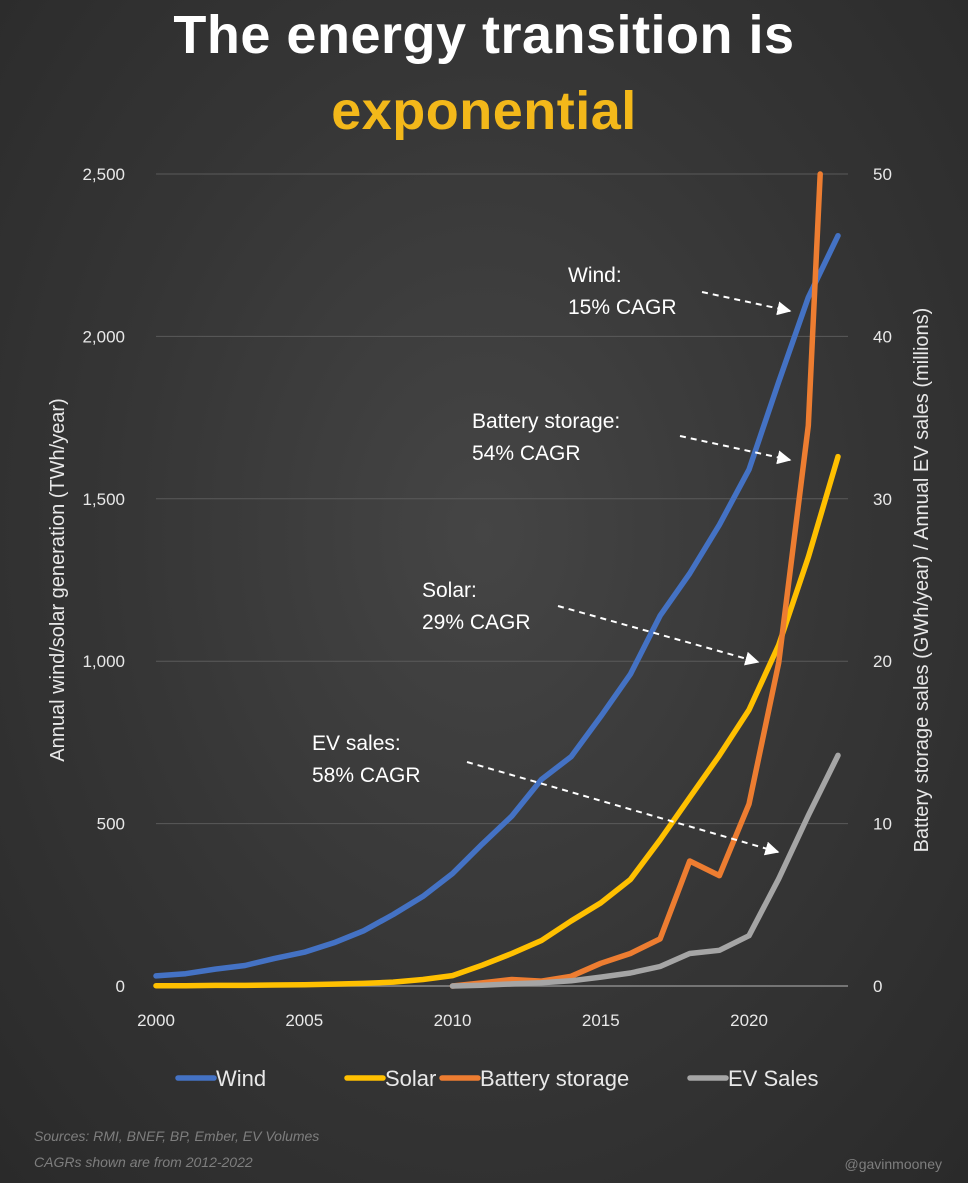  What do you see at coordinates (882, 499) in the screenshot?
I see `y-tick-label-right: 30` at bounding box center [882, 499].